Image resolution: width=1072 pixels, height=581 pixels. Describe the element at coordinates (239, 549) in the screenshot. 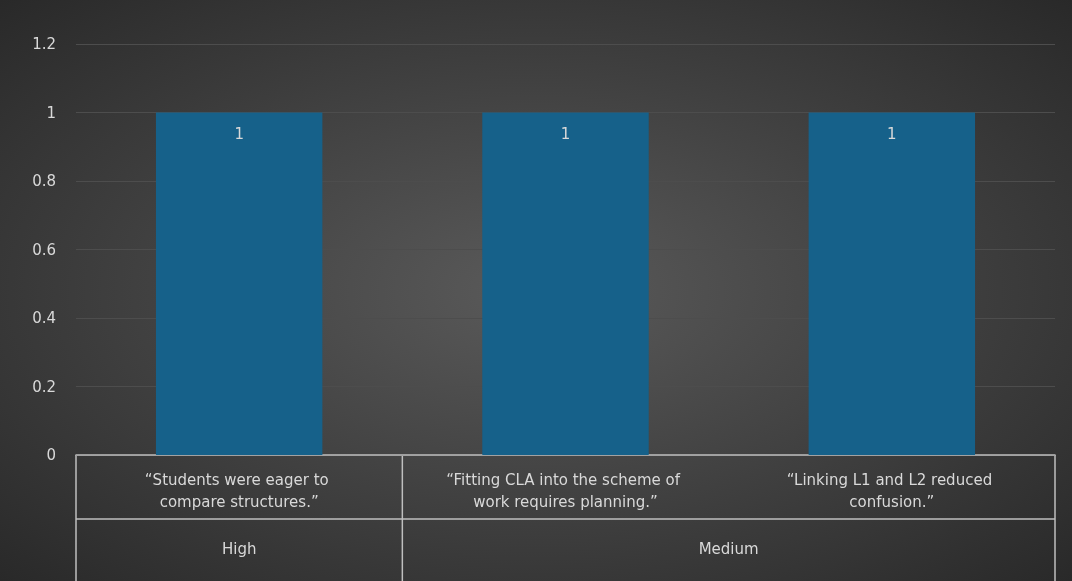

I see `text: High` at that location.